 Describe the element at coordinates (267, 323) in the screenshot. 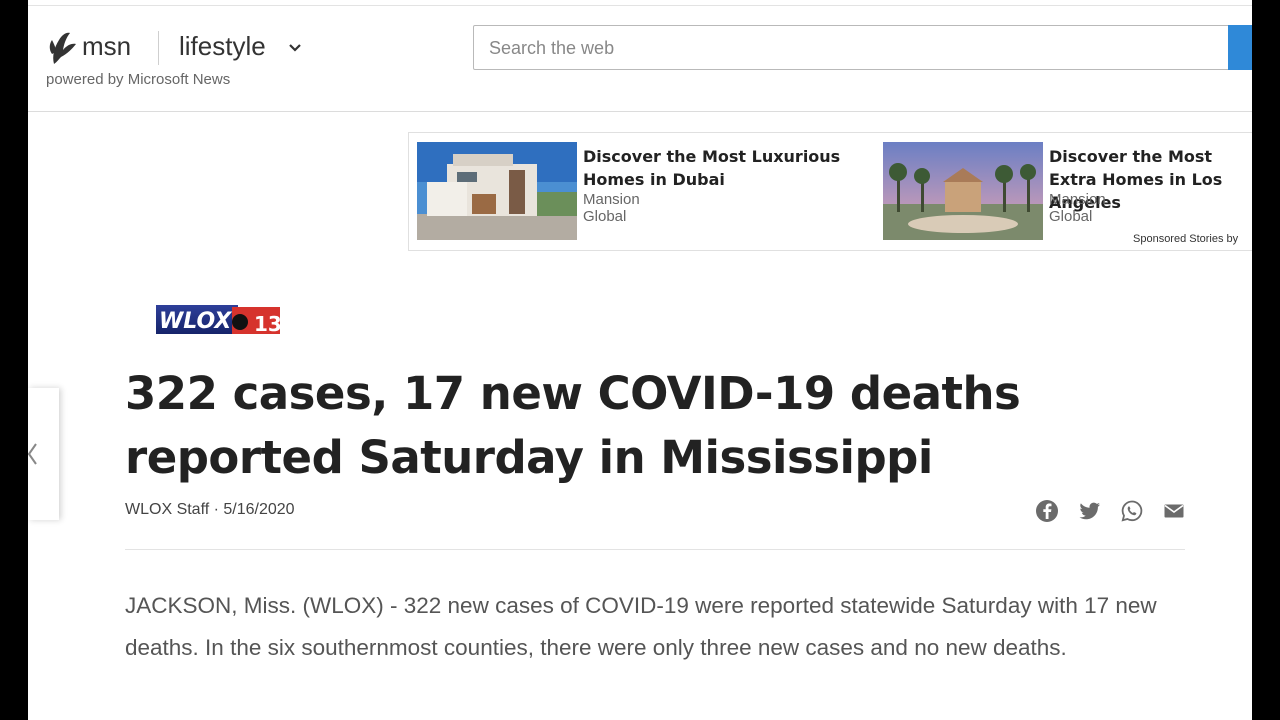

I see `wlox-logo-number: 13` at that location.